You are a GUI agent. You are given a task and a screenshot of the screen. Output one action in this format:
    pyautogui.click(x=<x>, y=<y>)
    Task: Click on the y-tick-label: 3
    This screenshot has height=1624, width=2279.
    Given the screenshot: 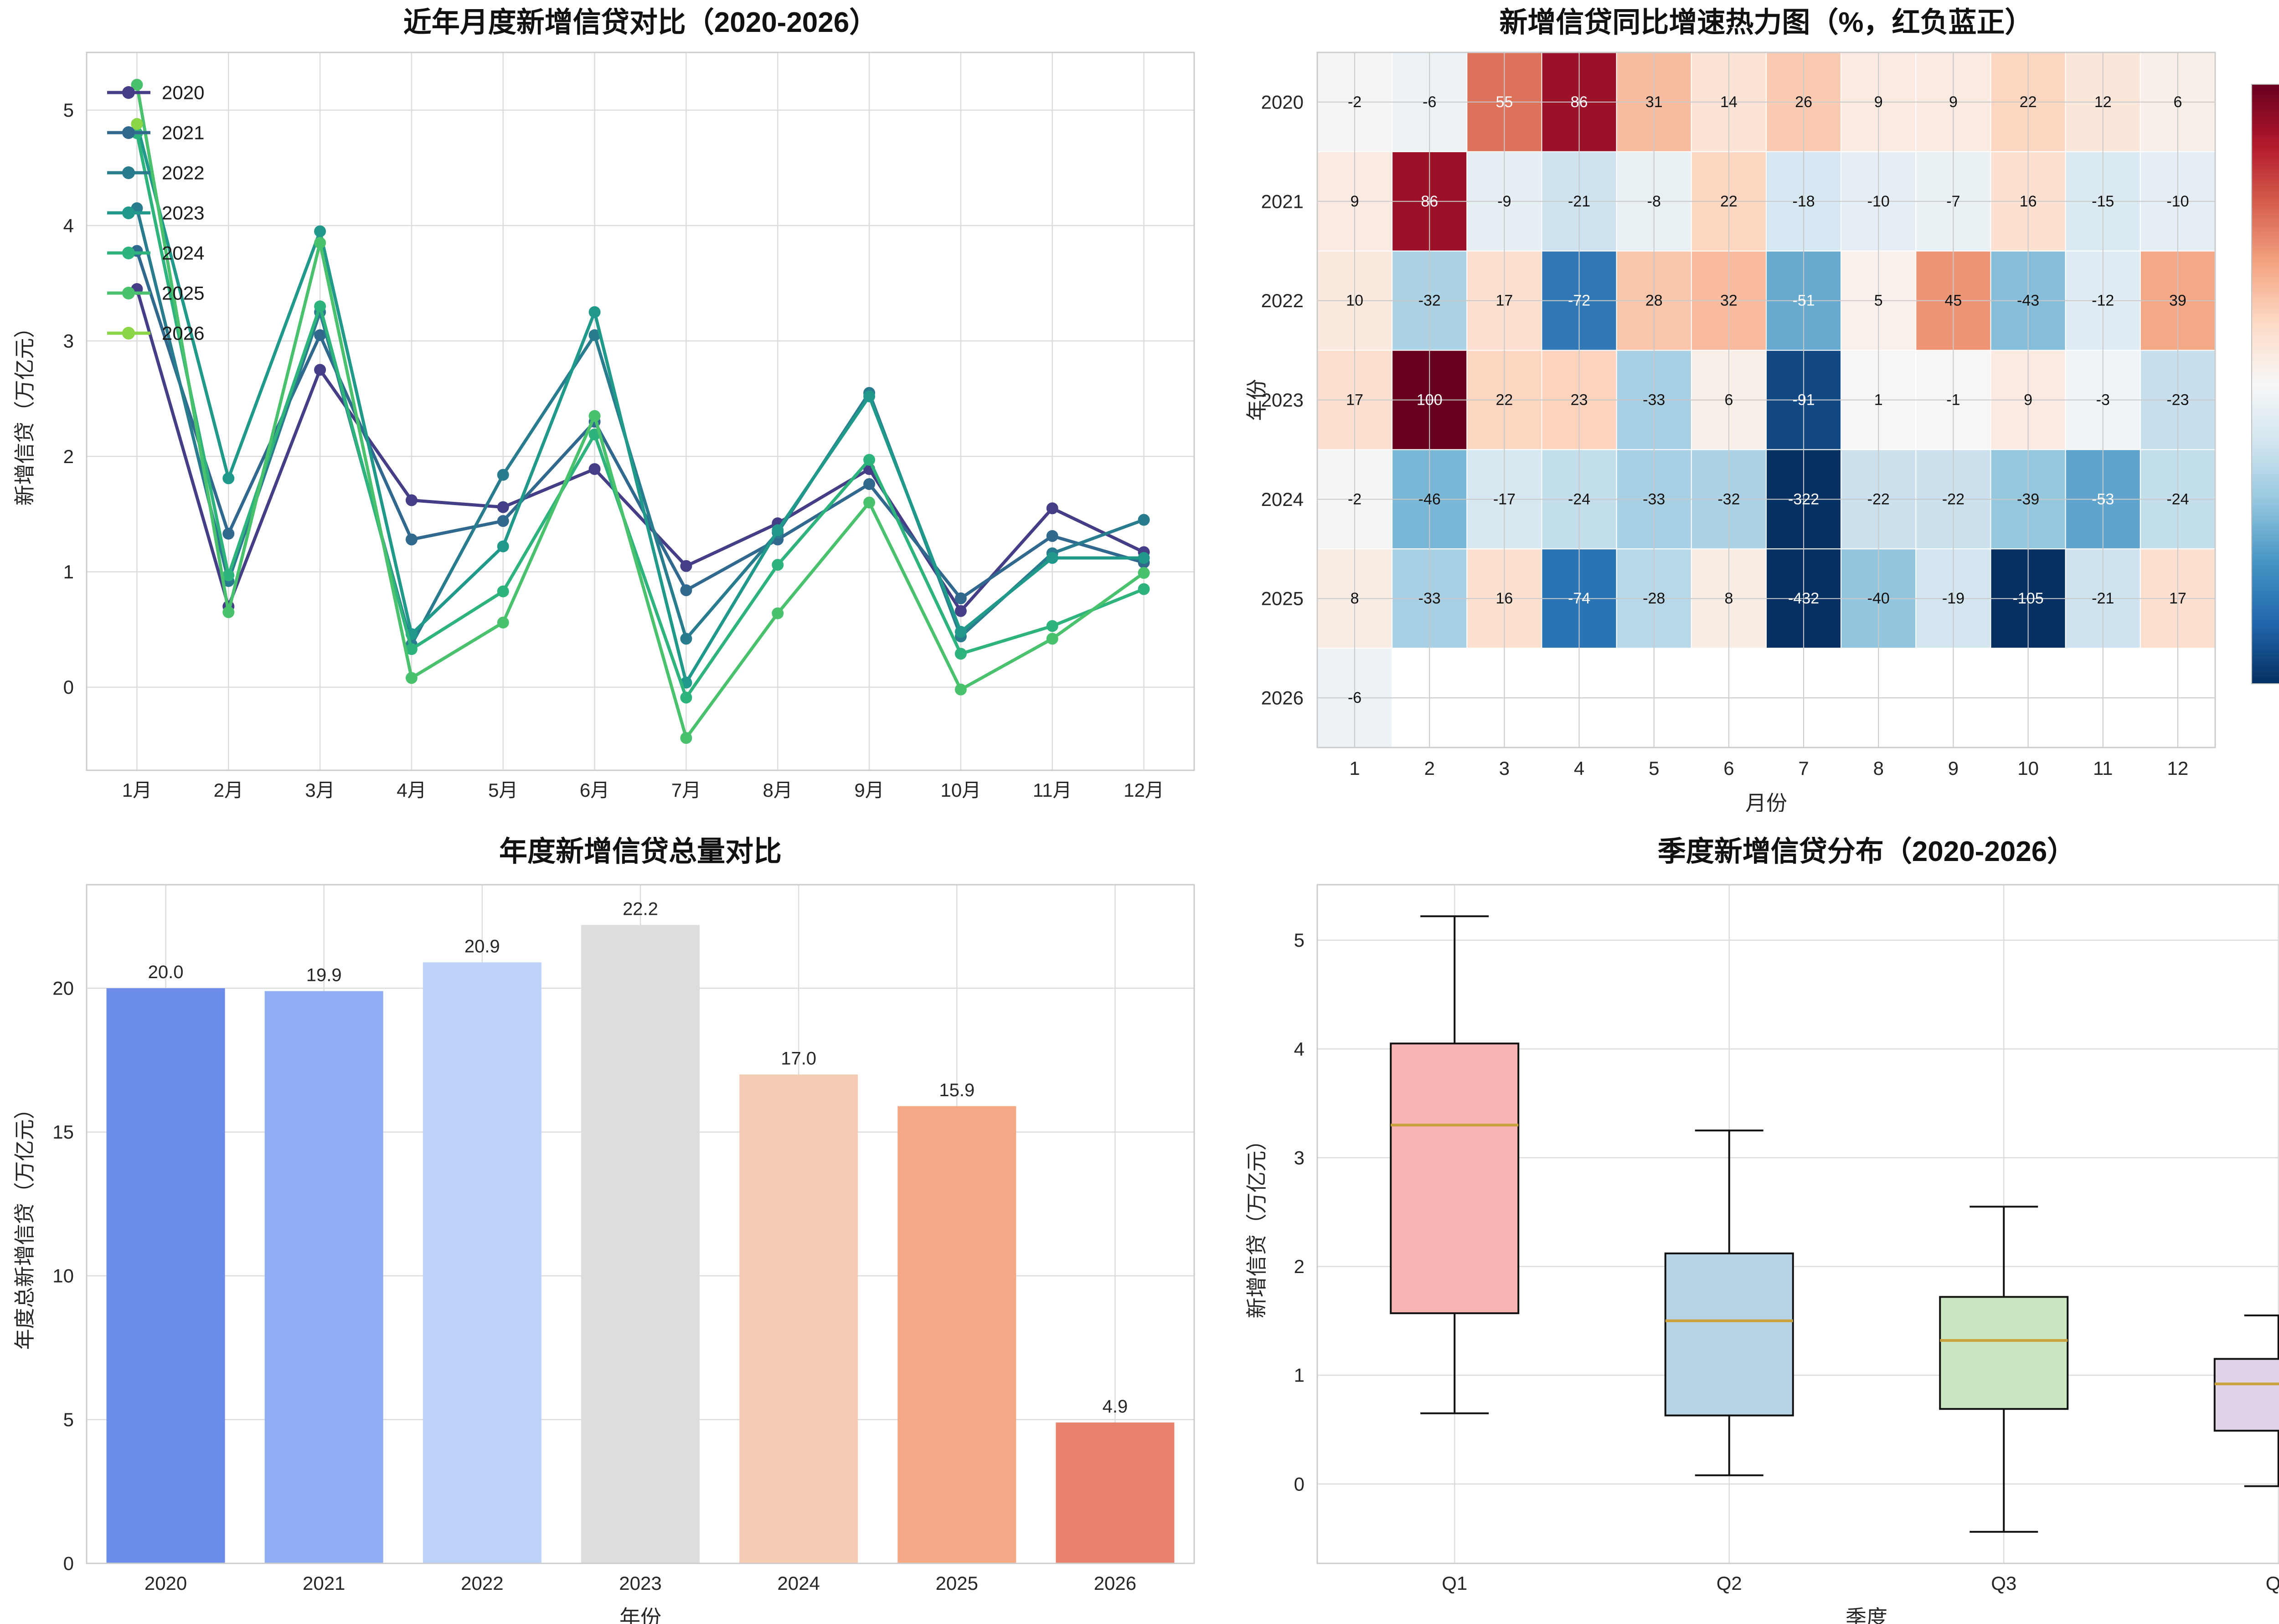 What is the action you would take?
    pyautogui.click(x=68, y=341)
    